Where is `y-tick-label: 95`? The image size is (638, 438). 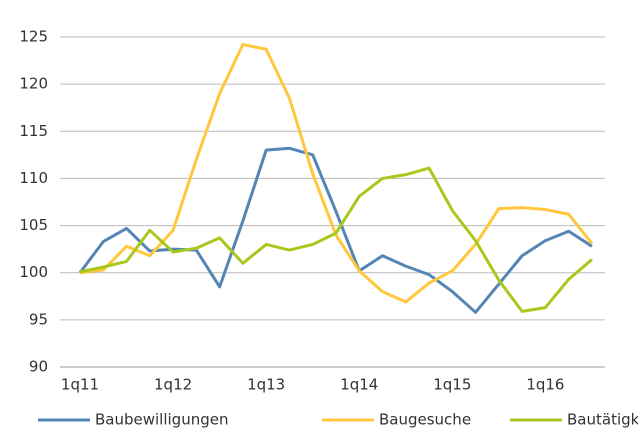
y-tick-label: 95 is located at coordinates (38, 319).